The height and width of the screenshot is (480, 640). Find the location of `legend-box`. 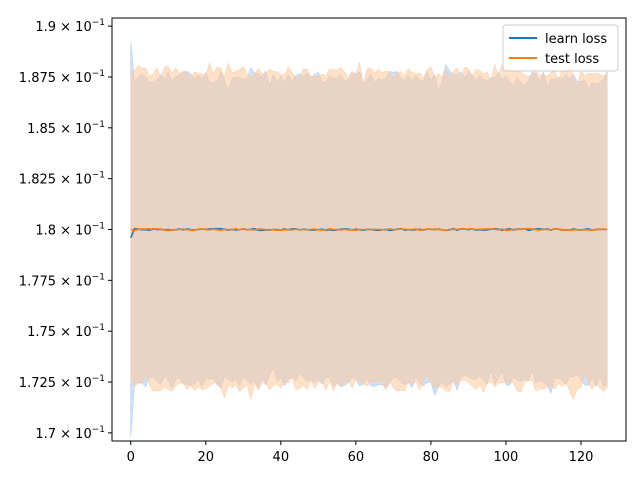

legend-box is located at coordinates (560, 48).